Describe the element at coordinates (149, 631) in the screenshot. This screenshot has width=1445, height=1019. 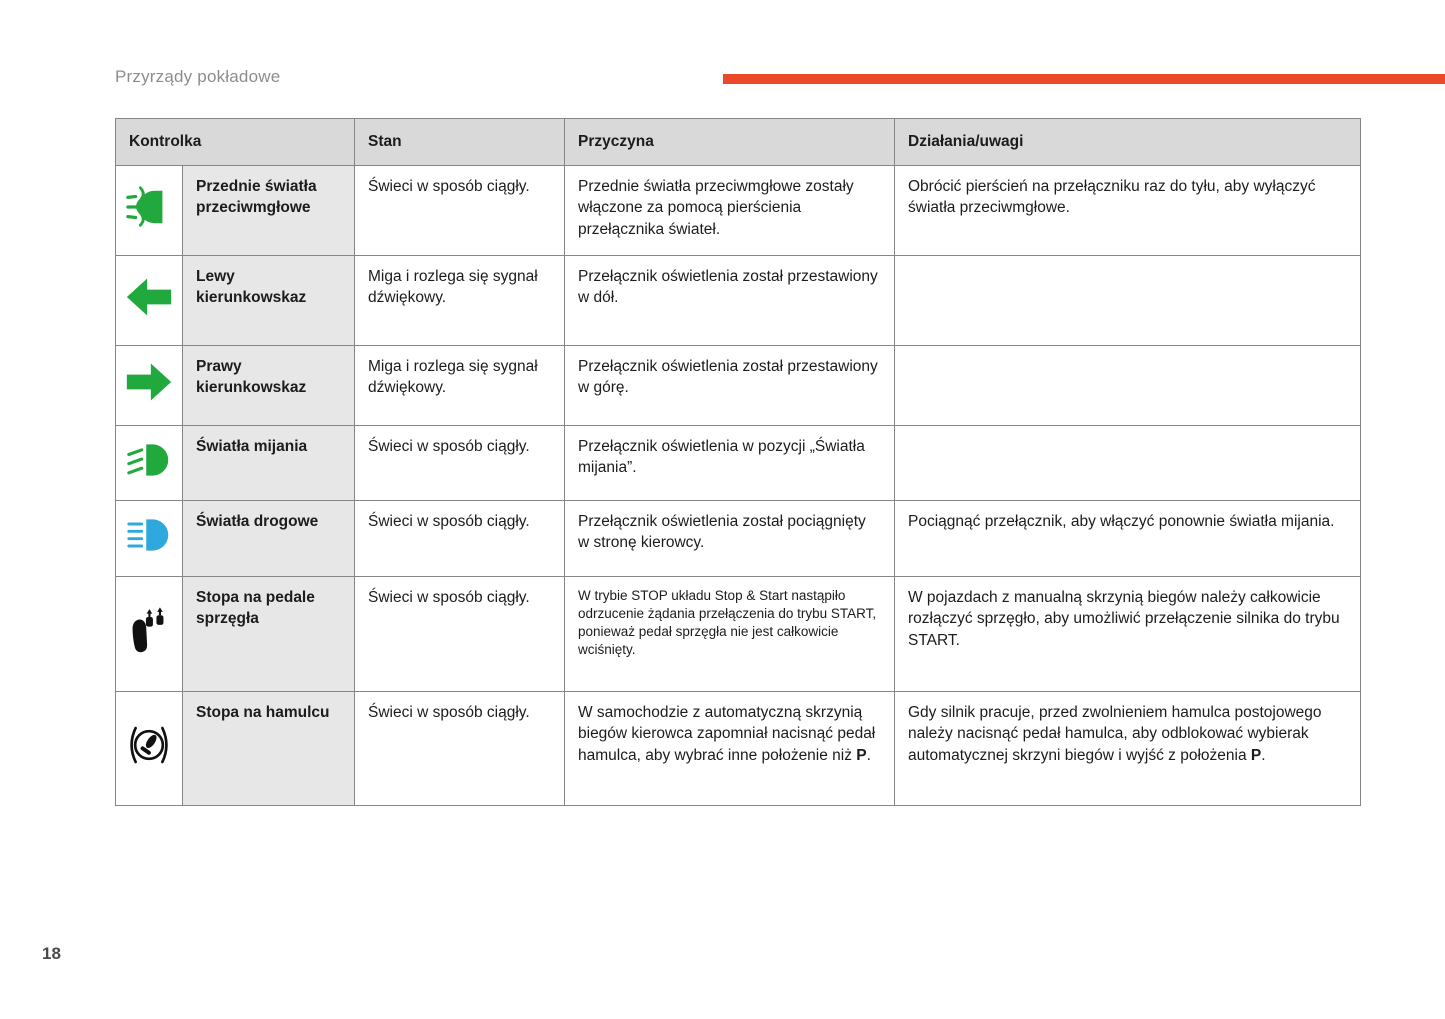
I see `clutch-pedal-icon` at that location.